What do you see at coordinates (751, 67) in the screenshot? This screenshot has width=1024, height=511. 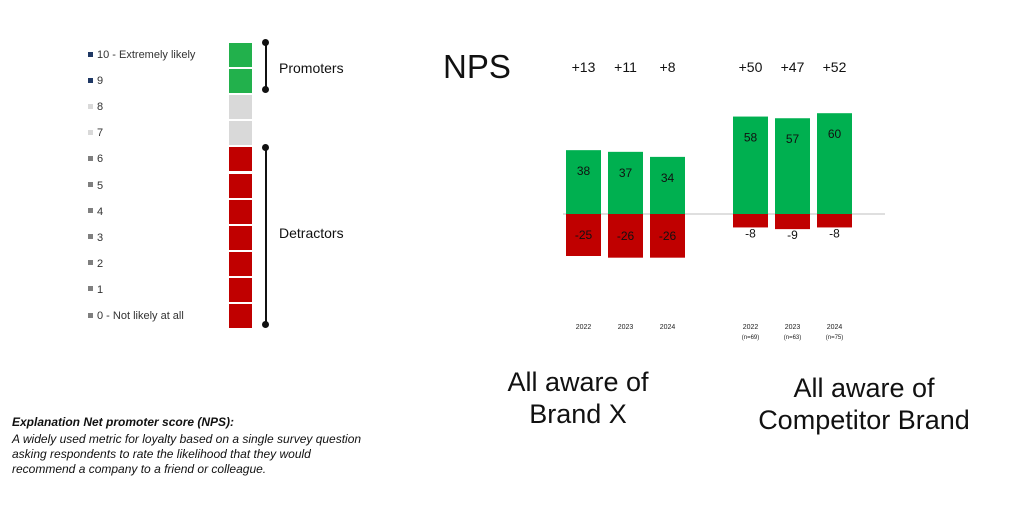 I see `nps-value-label: +50` at bounding box center [751, 67].